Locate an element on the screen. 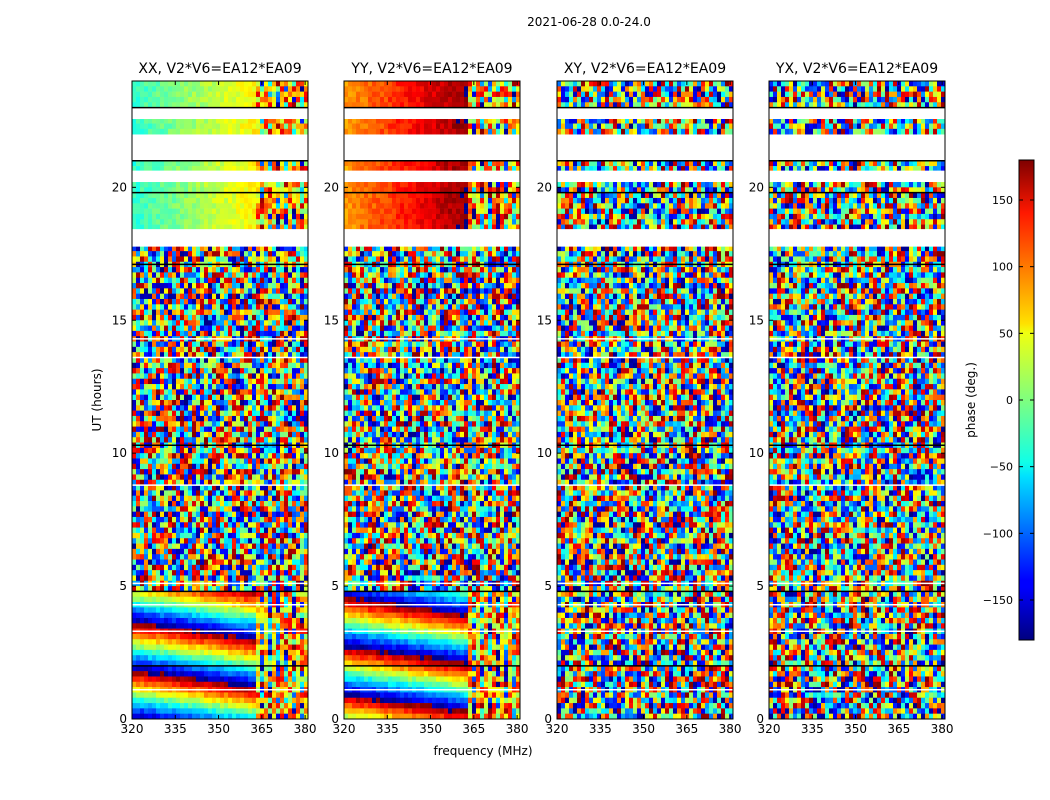 This screenshot has width=1050, height=800. colorbar-tick-label: 150 is located at coordinates (1002, 200).